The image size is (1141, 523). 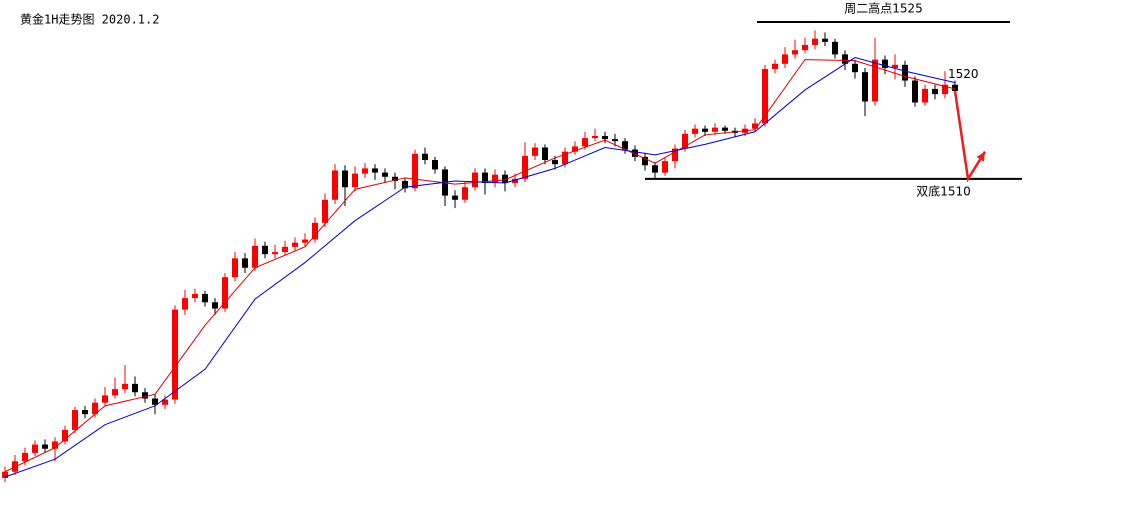 What do you see at coordinates (943, 190) in the screenshot?
I see `level-label: 双底1510` at bounding box center [943, 190].